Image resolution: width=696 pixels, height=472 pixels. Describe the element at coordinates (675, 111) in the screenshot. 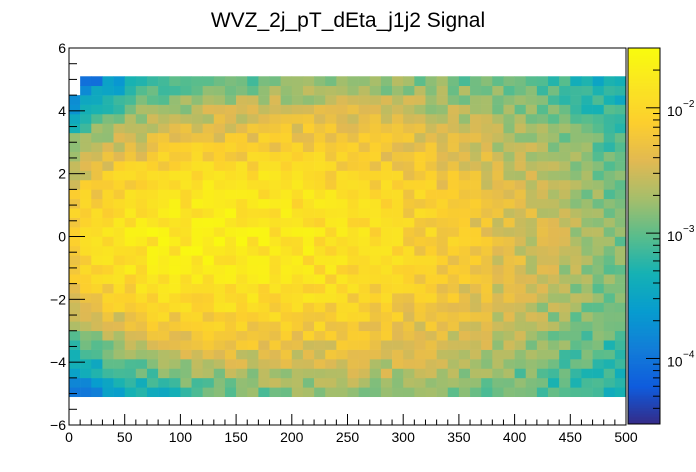

I see `colorbar-tick-base: 10` at that location.